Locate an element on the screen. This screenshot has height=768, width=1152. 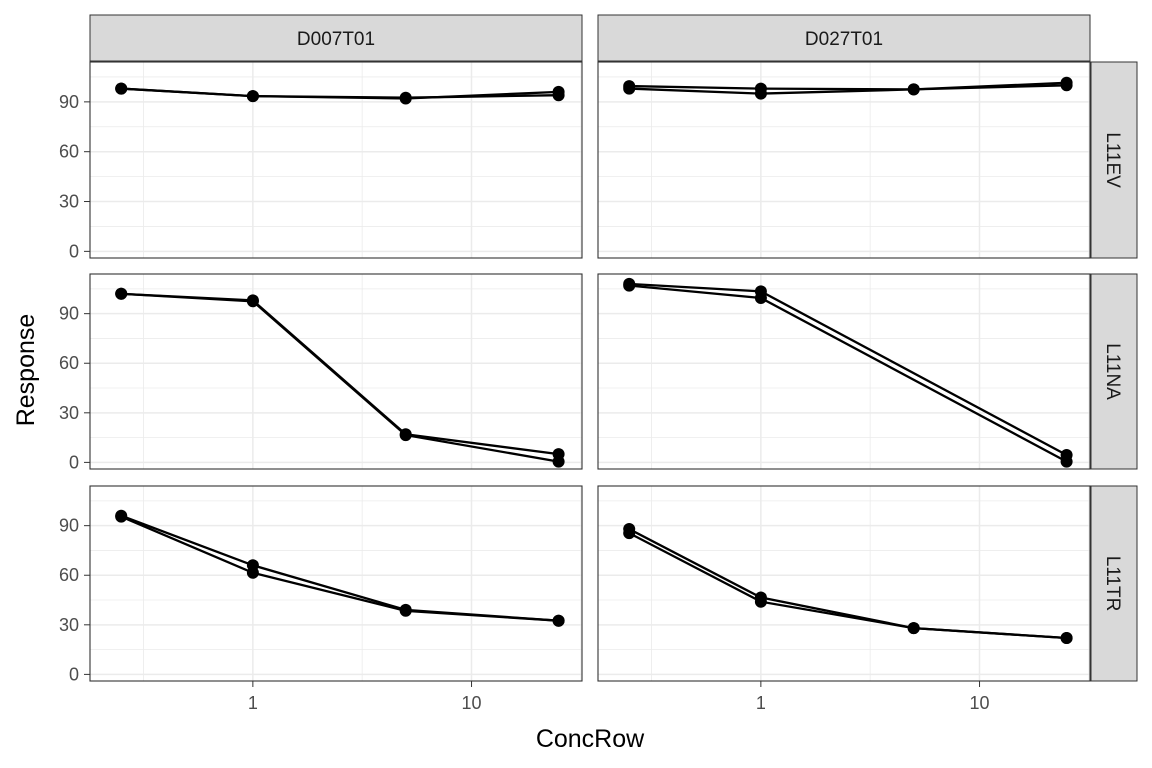
panel-D027T01-L11NA is located at coordinates (844, 371).